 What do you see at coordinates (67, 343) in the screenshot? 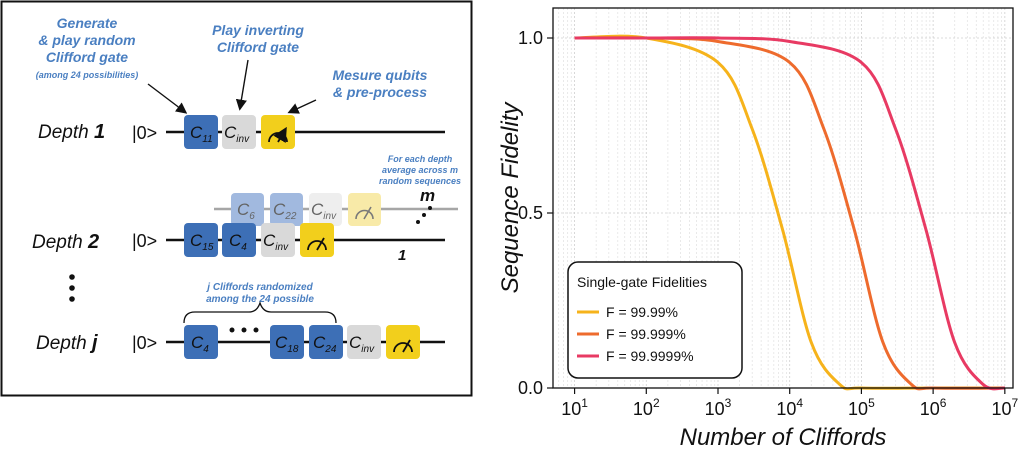
I see `depth-label: Depth j` at bounding box center [67, 343].